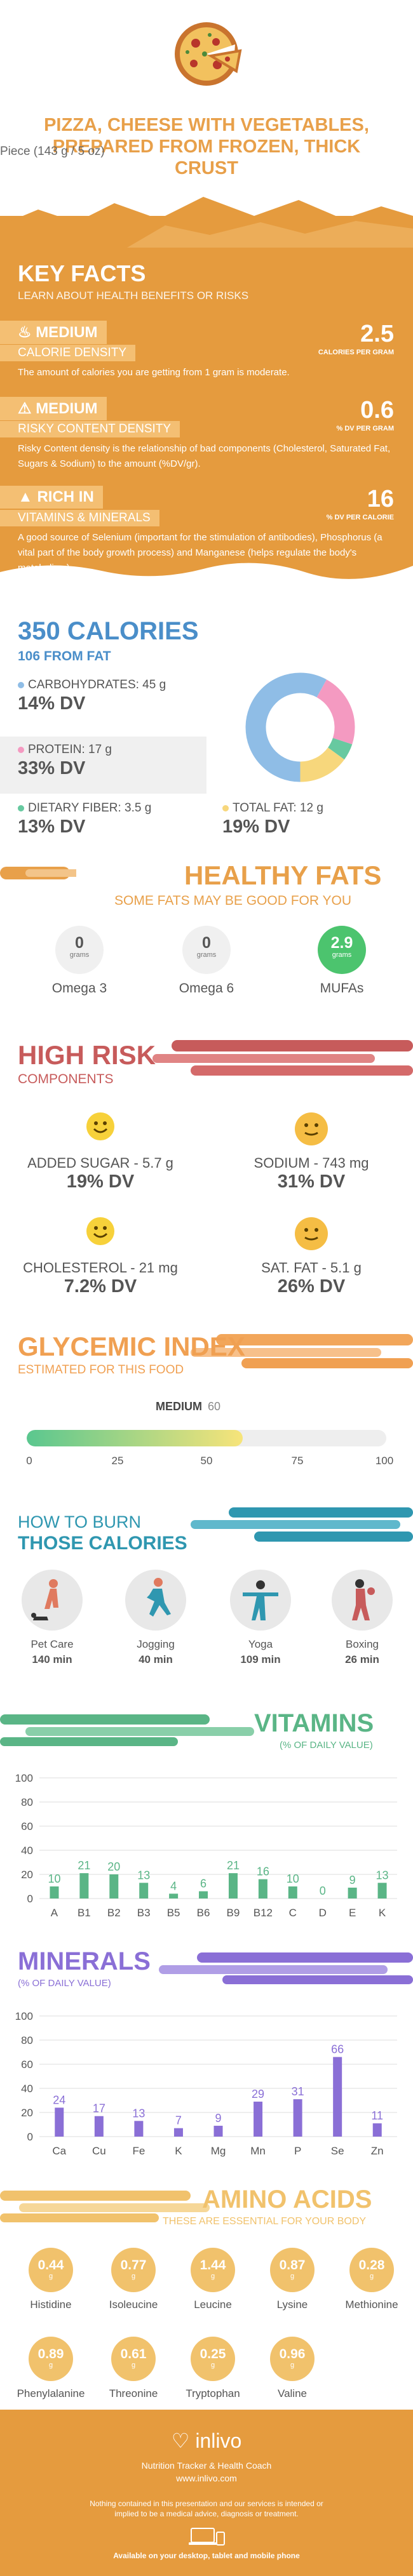 The width and height of the screenshot is (413, 2576). What do you see at coordinates (101, 1151) in the screenshot?
I see `risk-added-sugar: ADDED SUGAR - 5.7 g 19% DV` at bounding box center [101, 1151].